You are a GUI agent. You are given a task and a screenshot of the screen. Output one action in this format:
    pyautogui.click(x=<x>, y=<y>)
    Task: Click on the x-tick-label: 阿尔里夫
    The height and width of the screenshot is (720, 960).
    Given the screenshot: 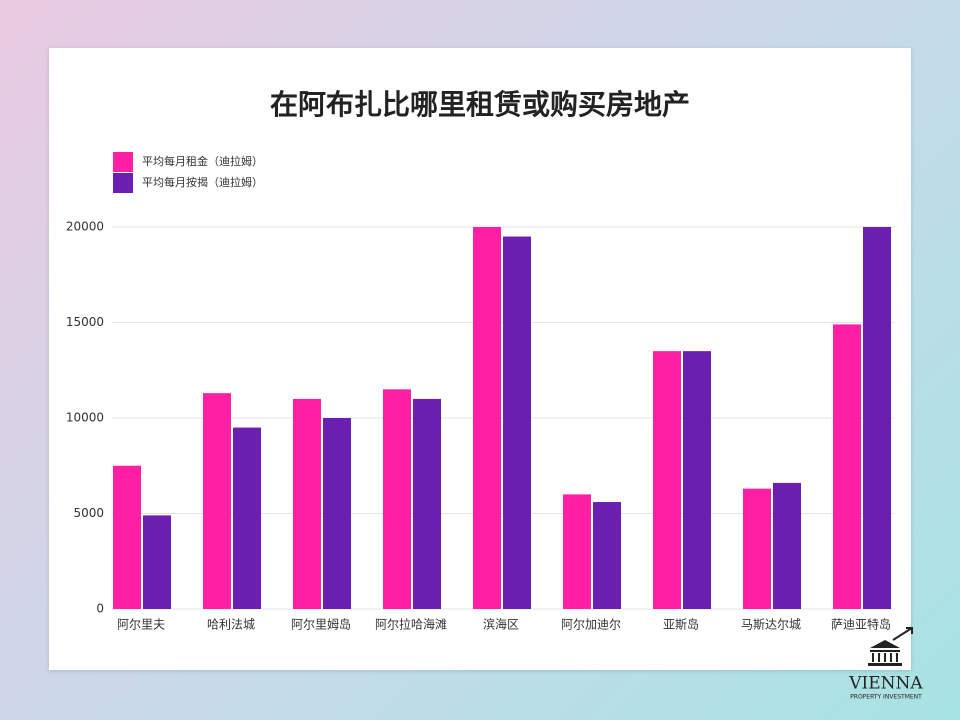 What is the action you would take?
    pyautogui.click(x=141, y=624)
    